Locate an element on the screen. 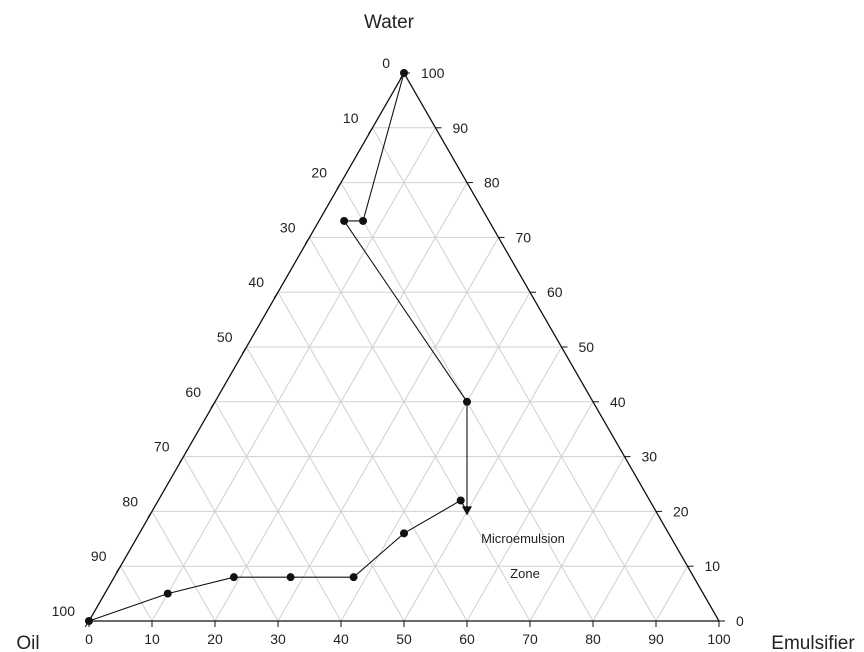 This screenshot has height=652, width=864. tick-label-water: 20 is located at coordinates (681, 511).